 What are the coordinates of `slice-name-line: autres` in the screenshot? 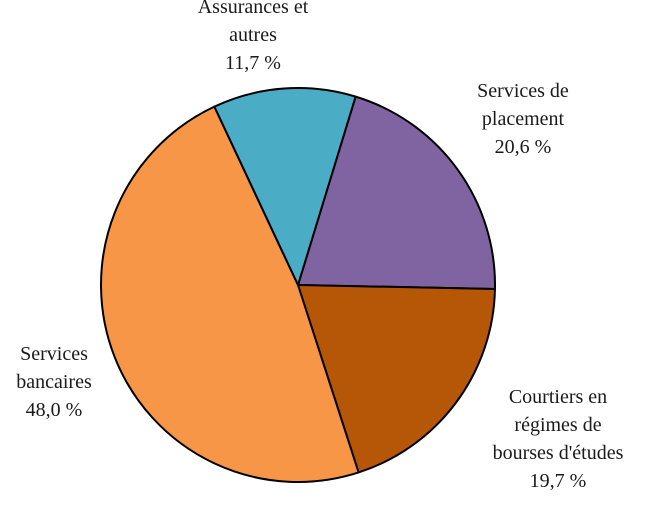 It's located at (253, 35).